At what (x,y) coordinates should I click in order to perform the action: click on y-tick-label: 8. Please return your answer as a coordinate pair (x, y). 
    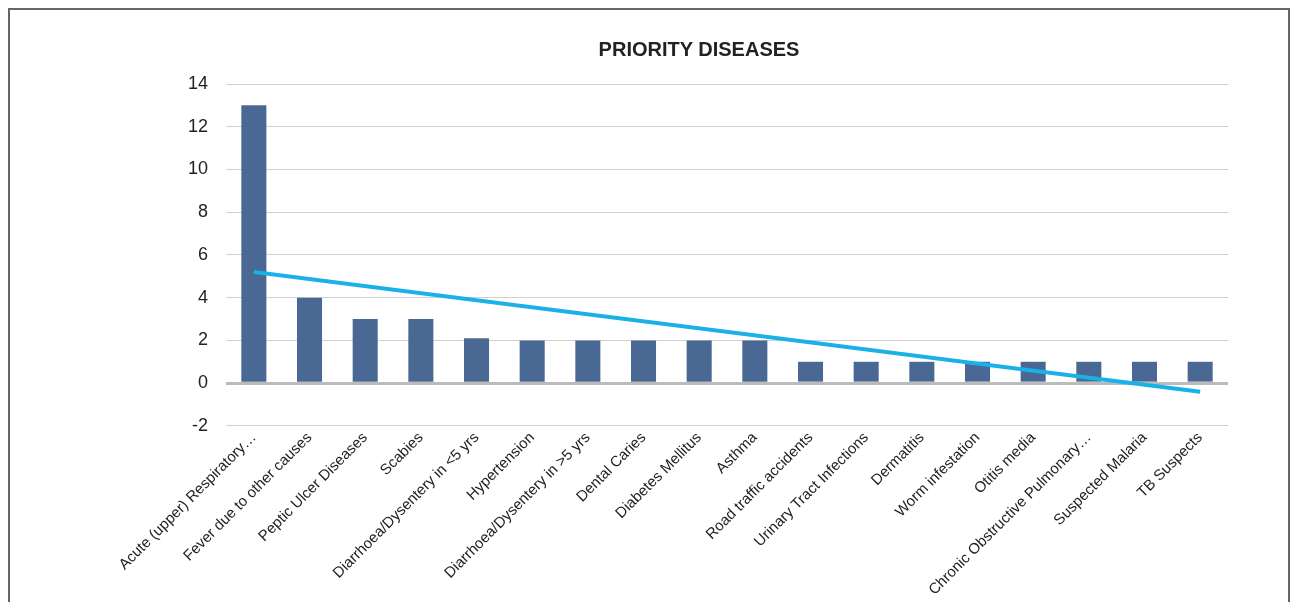
    Looking at the image, I should click on (203, 211).